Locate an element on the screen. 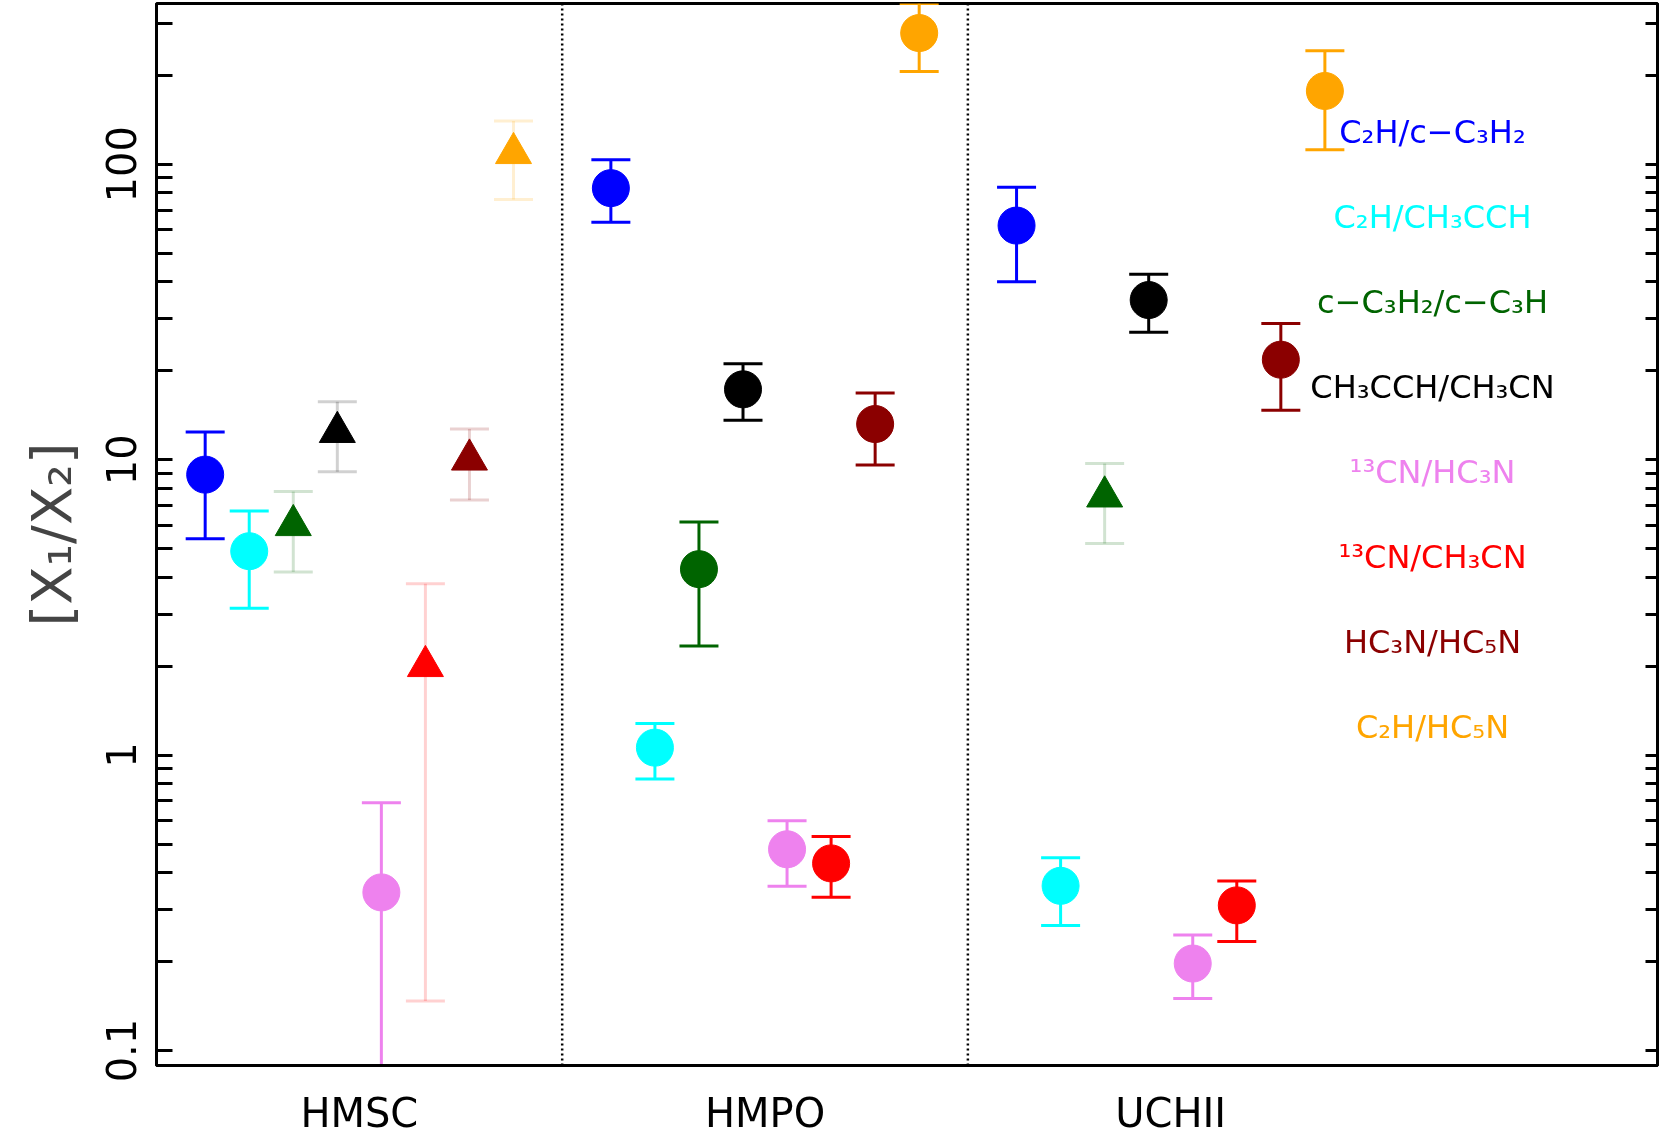  text: HC₃N/HC₅N is located at coordinates (1432, 641).